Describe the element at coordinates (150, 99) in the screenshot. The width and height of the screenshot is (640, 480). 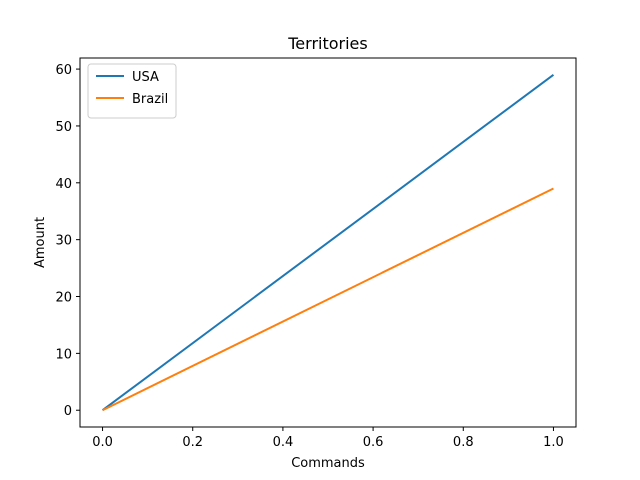
I see `legend-label-brazil: Brazil` at that location.